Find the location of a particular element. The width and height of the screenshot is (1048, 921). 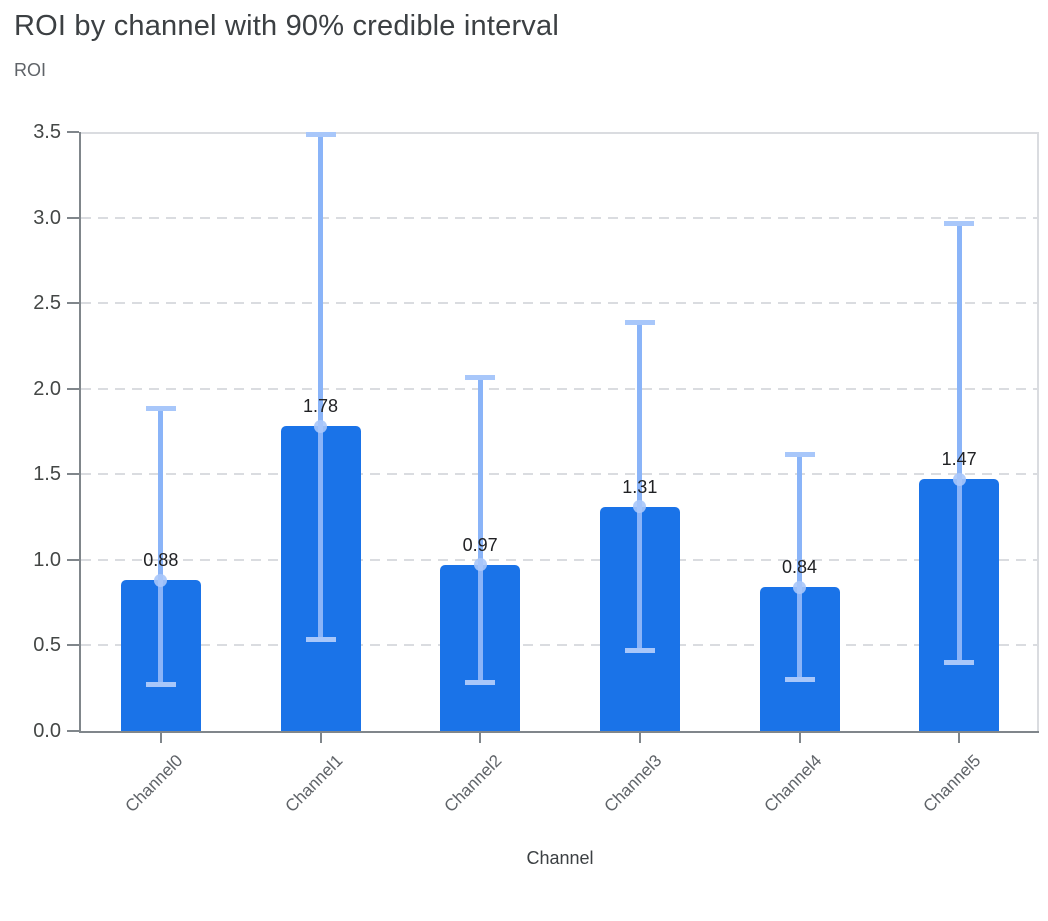

y-axis-line is located at coordinates (80, 432).